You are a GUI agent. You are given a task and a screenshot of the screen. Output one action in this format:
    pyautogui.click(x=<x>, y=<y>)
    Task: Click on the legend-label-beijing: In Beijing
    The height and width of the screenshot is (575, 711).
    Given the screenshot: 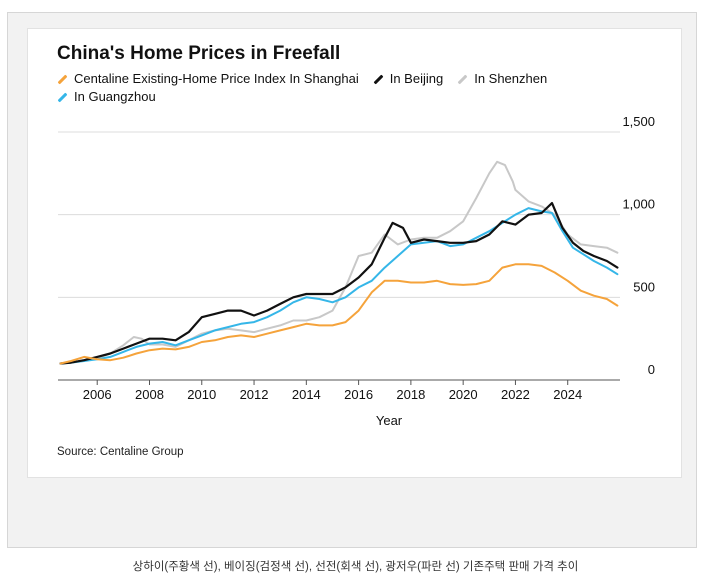 What is the action you would take?
    pyautogui.click(x=416, y=78)
    